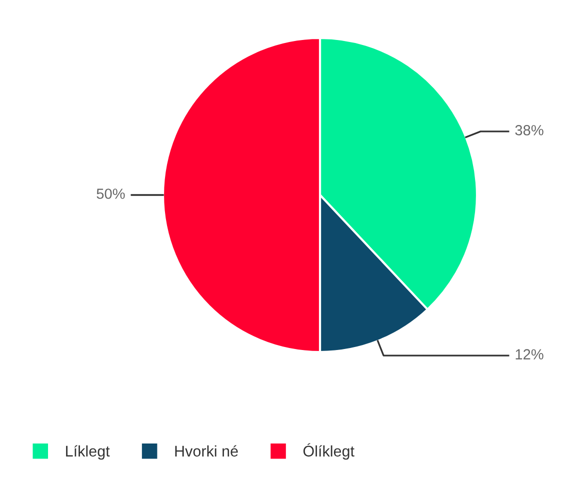  What do you see at coordinates (529, 130) in the screenshot?
I see `data-label: 38%` at bounding box center [529, 130].